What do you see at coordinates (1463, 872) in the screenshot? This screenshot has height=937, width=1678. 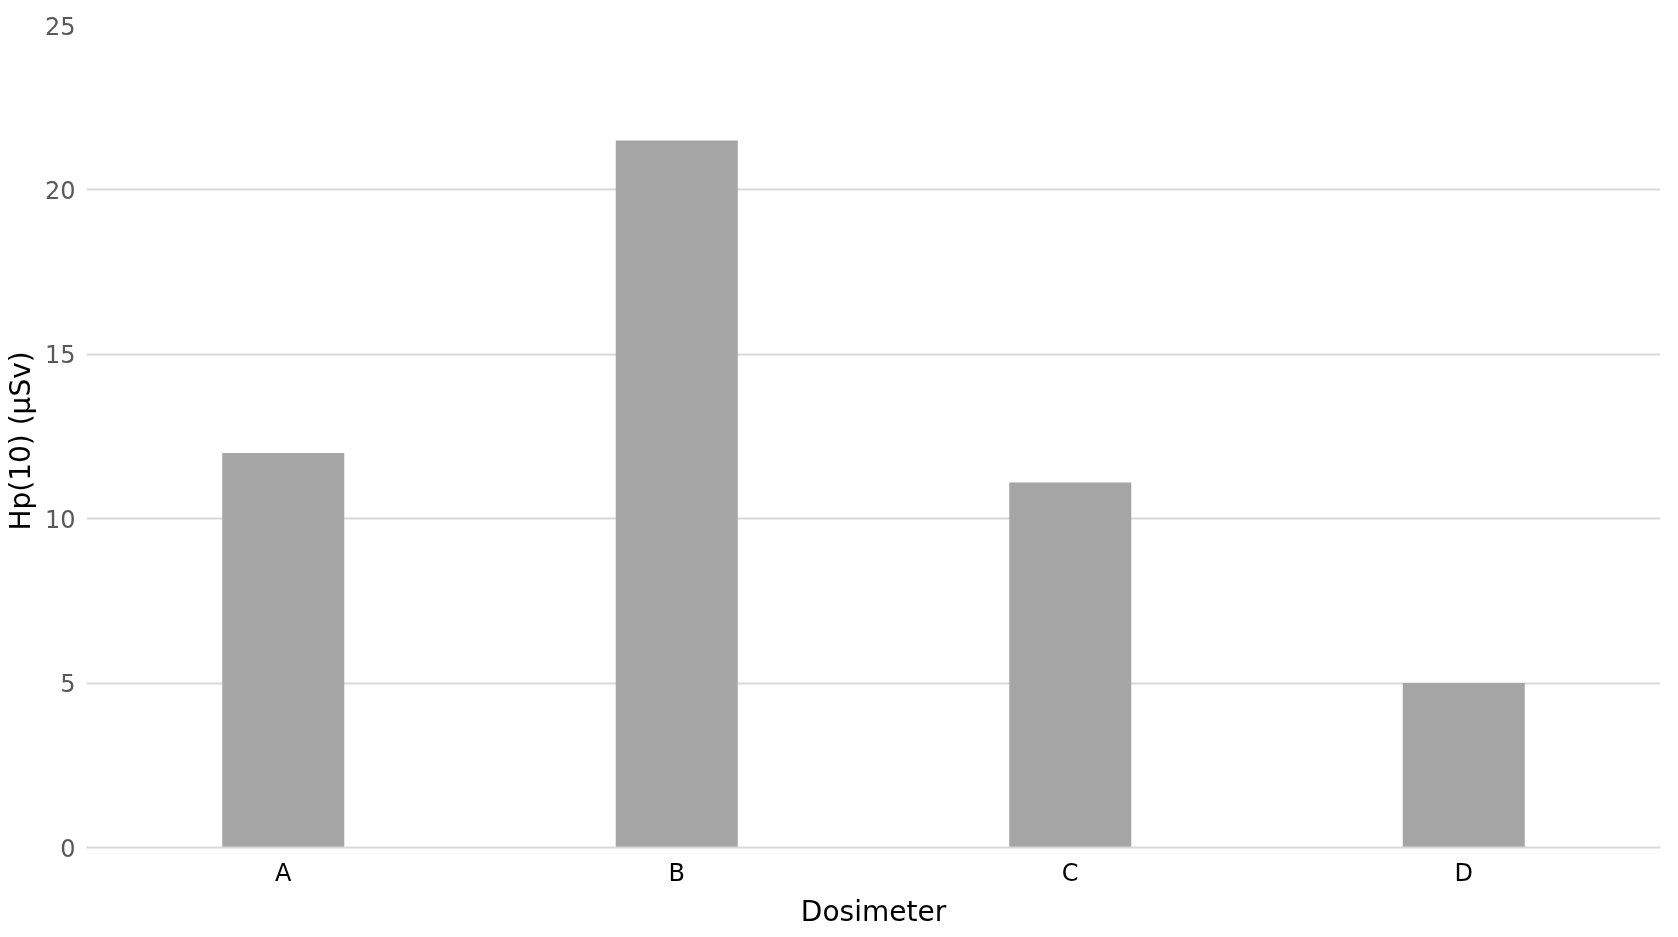 I see `x-tick-label: D` at bounding box center [1463, 872].